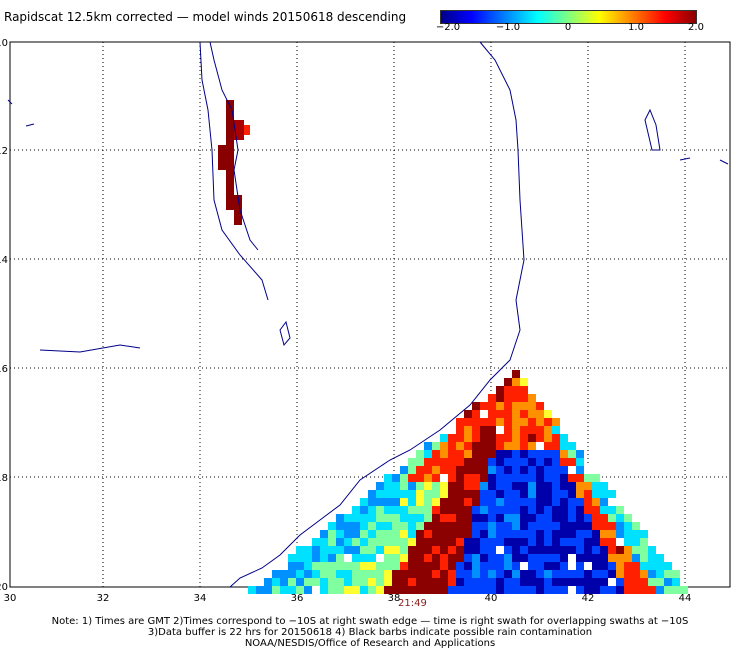  Describe the element at coordinates (234, 162) in the screenshot. I see `coastal-data` at that location.